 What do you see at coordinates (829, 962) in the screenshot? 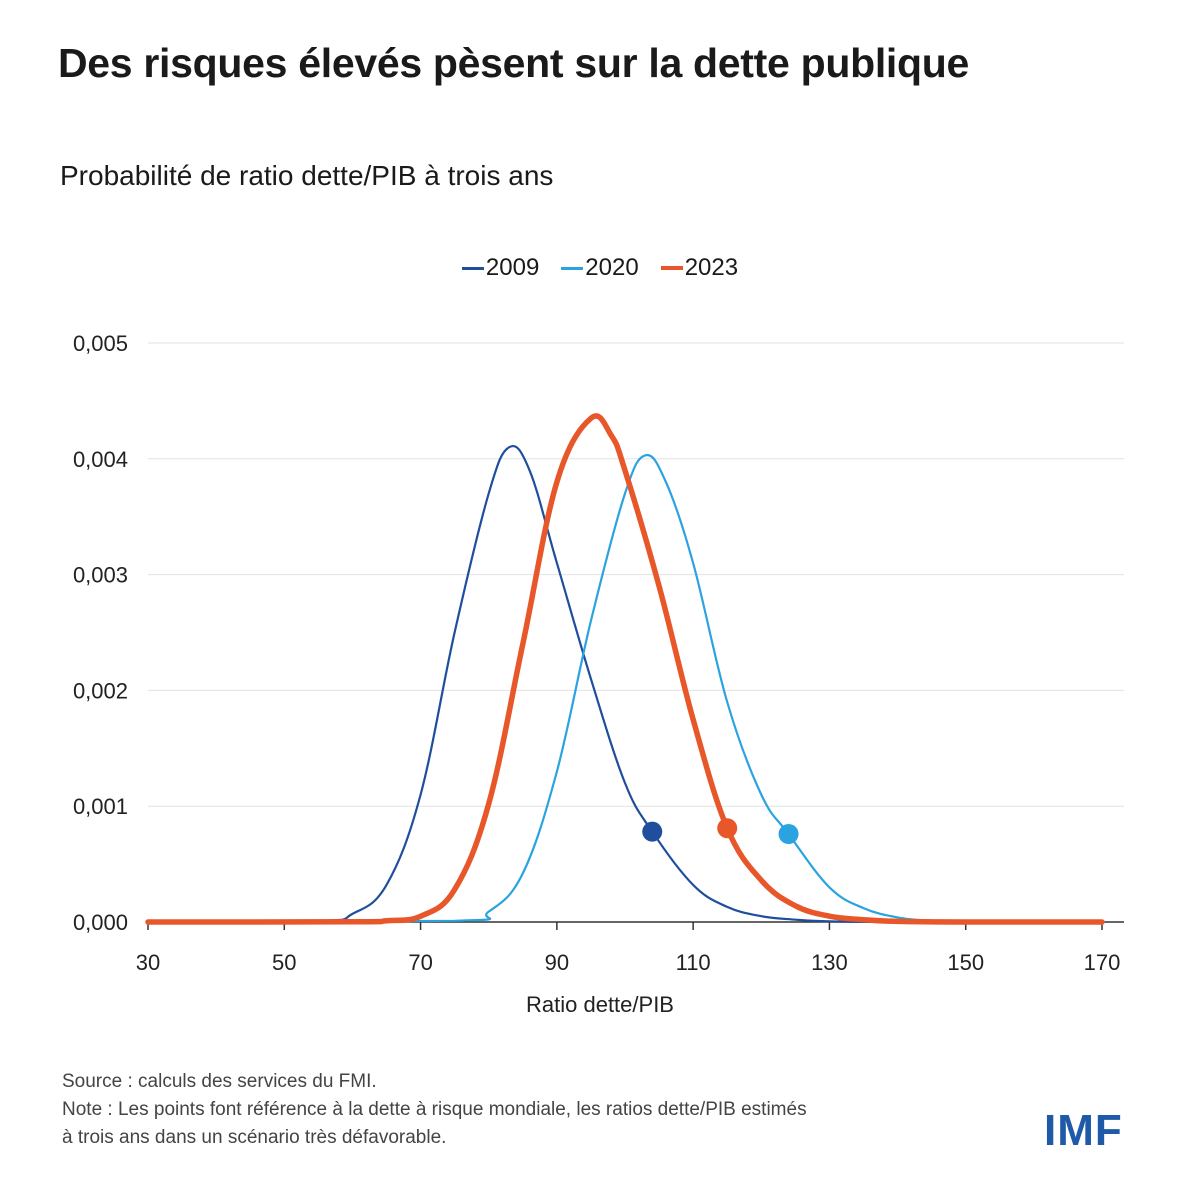
I see `x-tick-label: 130` at bounding box center [829, 962].